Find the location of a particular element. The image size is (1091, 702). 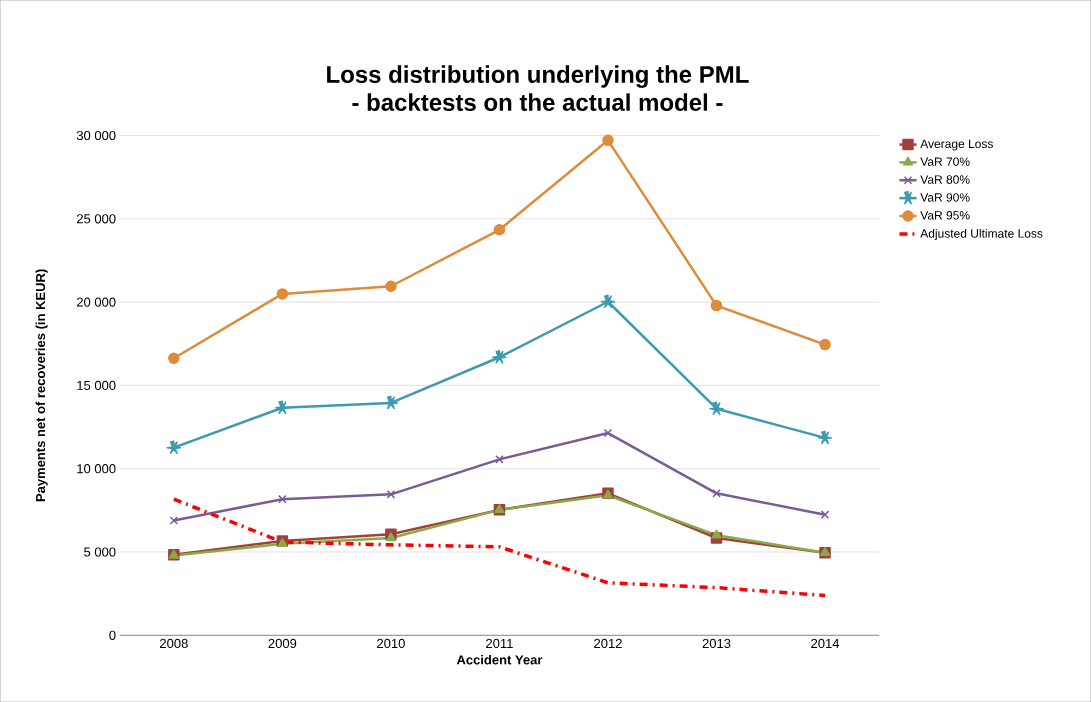

y-tick-label: 15 000 is located at coordinates (96, 385).